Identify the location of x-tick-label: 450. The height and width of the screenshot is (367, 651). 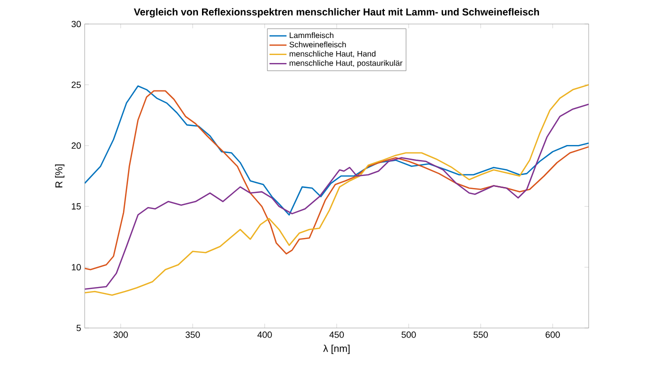
(336, 335).